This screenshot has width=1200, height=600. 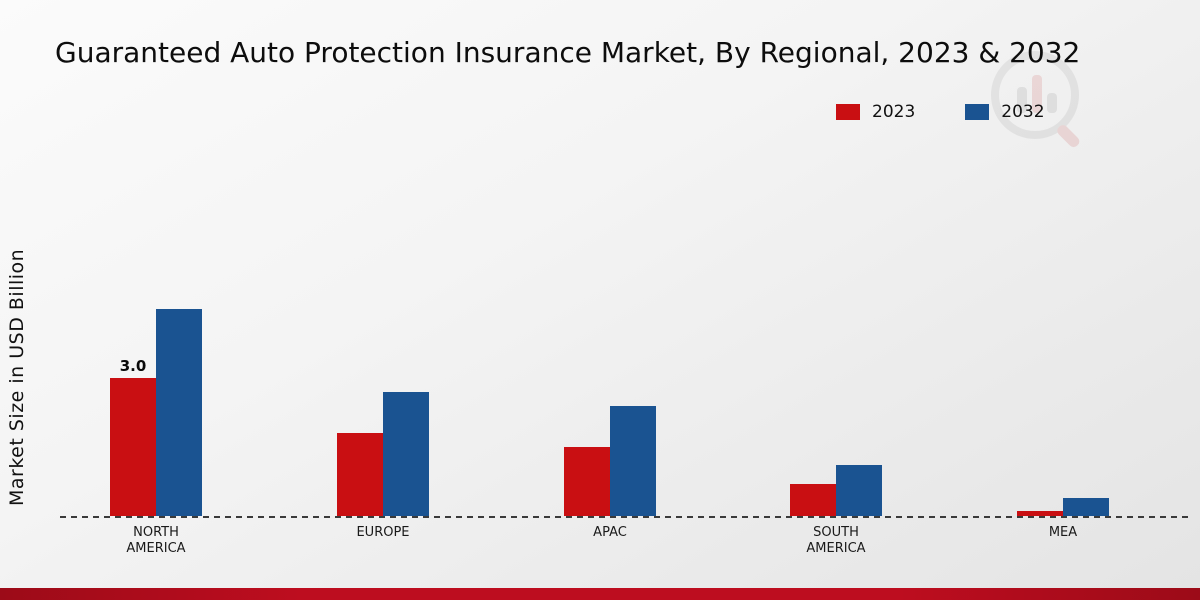 I want to click on legend-swatch-2023, so click(x=848, y=112).